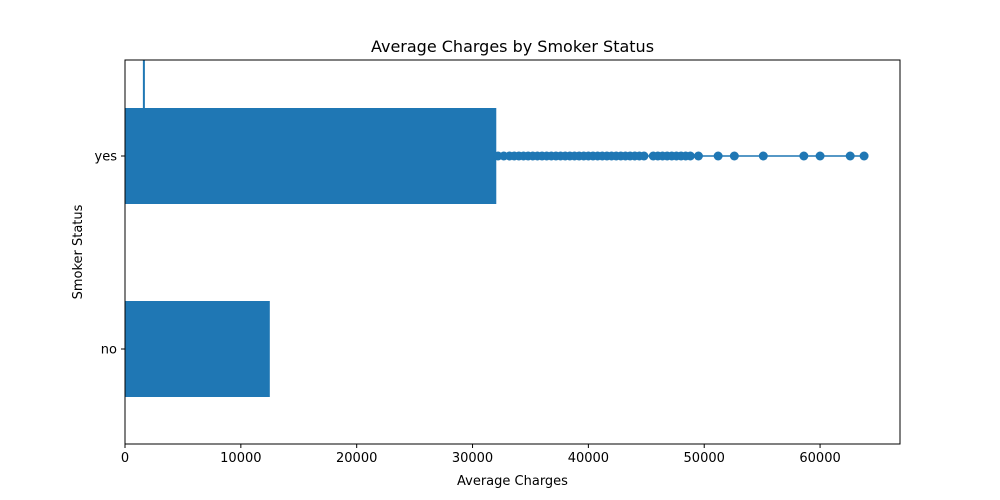 The image size is (1000, 500). Describe the element at coordinates (356, 458) in the screenshot. I see `x-tick-label: 20000` at that location.